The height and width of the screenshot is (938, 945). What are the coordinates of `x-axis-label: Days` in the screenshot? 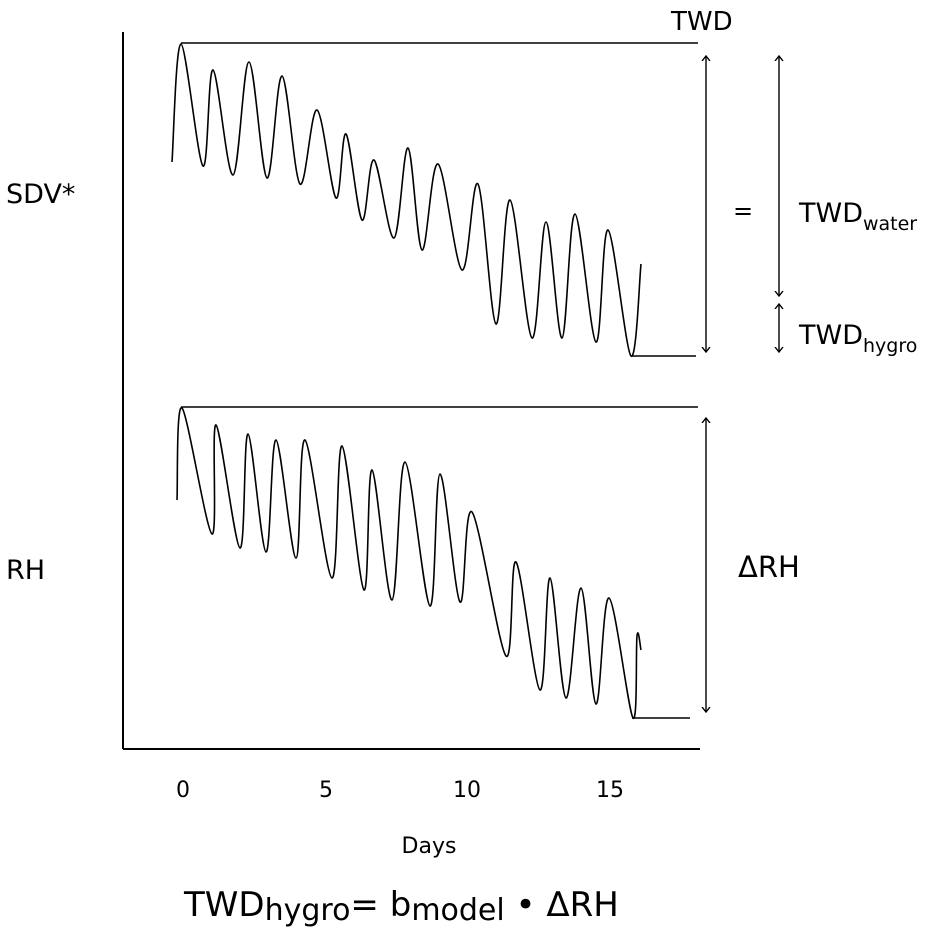 It's located at (429, 846).